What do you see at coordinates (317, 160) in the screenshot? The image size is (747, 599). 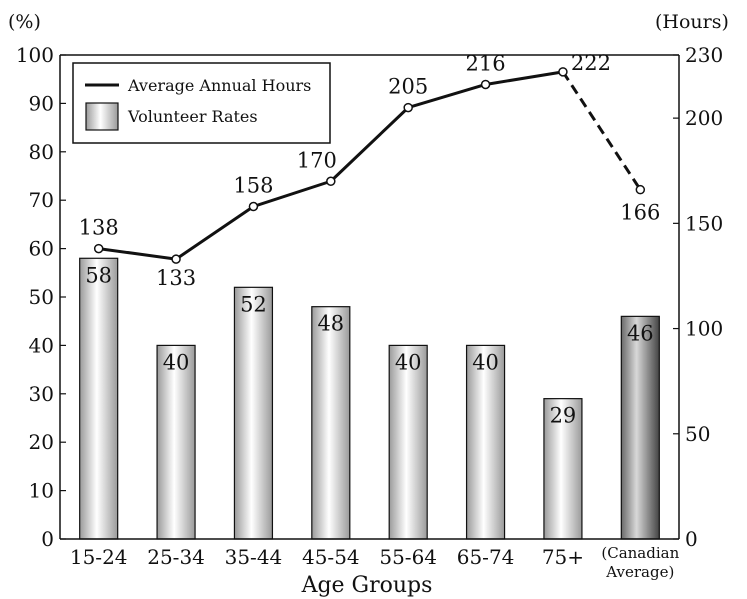 I see `line-value-label: 170` at bounding box center [317, 160].